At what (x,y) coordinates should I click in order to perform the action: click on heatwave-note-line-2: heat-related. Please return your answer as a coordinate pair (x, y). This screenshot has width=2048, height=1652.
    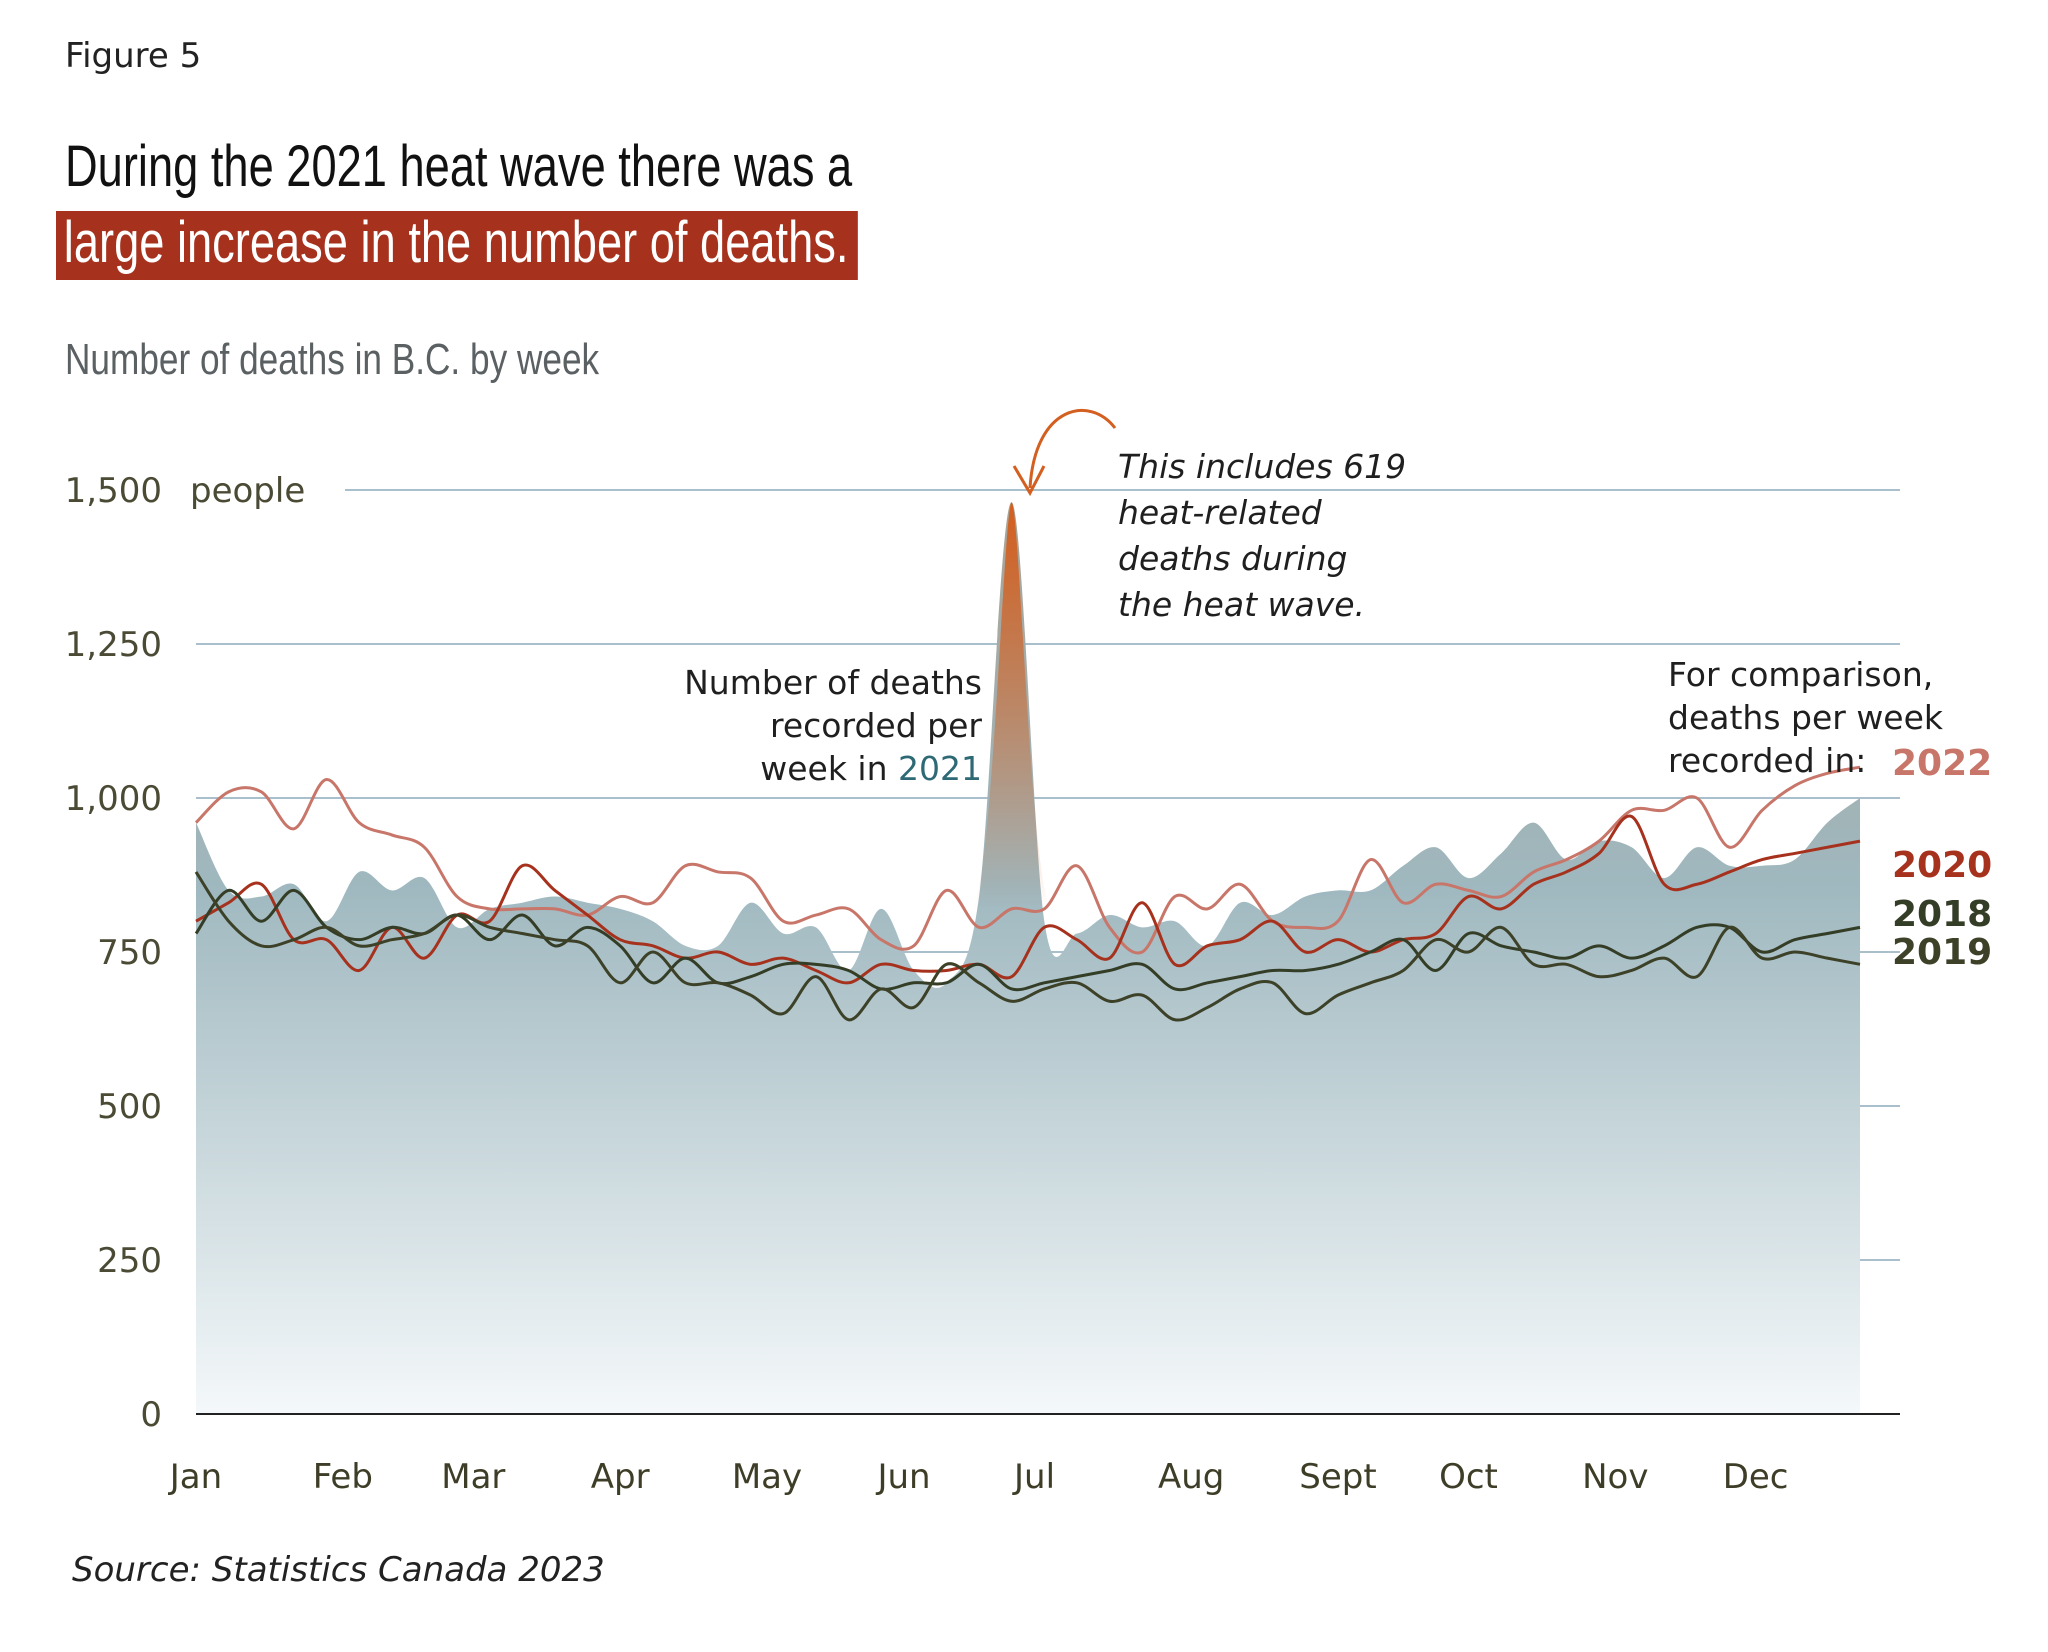
    Looking at the image, I should click on (1220, 512).